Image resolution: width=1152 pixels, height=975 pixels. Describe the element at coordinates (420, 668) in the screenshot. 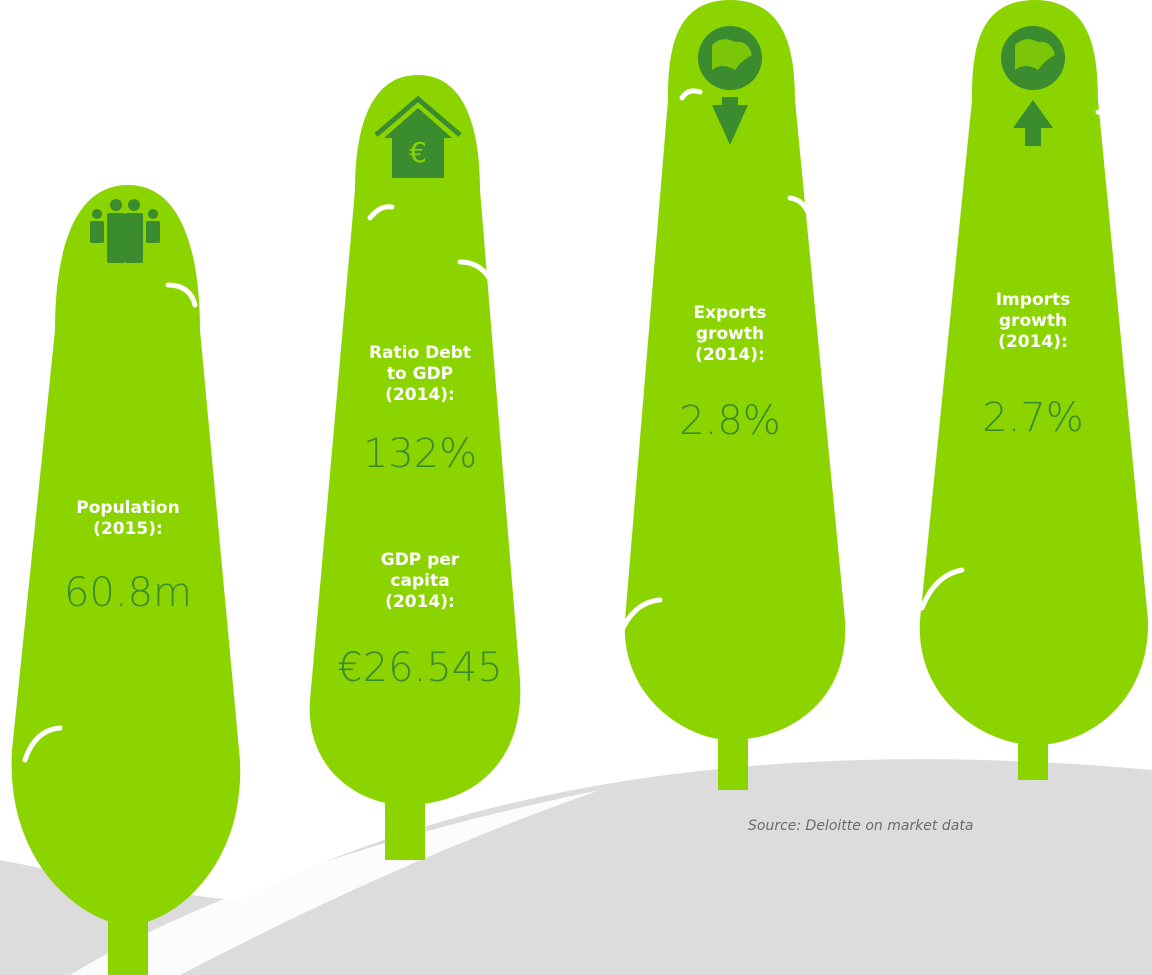

I see `gdp-per-capita-value: €26.545` at that location.